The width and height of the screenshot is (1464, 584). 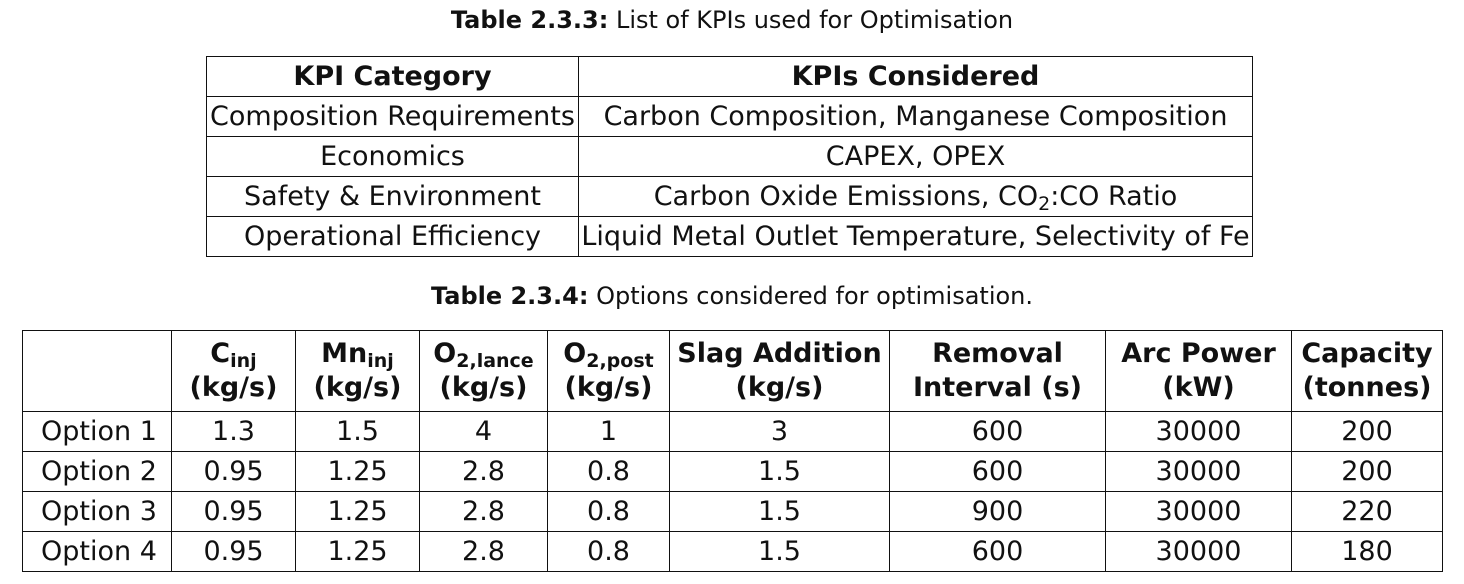 I want to click on subscript: 2,post, so click(x=620, y=361).